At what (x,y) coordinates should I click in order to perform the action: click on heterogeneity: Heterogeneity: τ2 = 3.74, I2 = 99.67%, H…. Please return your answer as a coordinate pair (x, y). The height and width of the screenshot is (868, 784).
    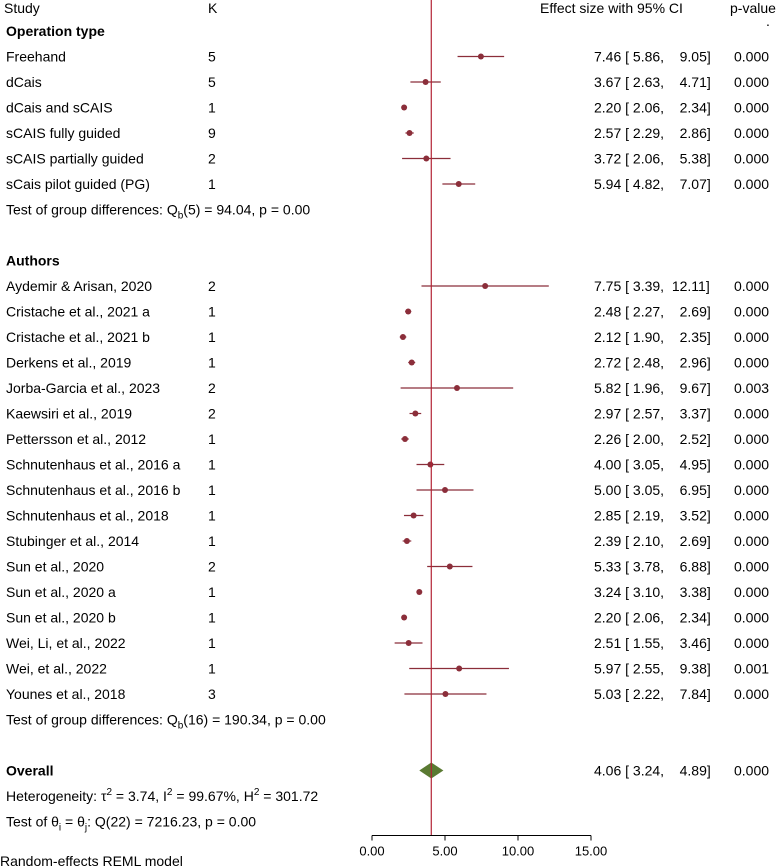
    Looking at the image, I should click on (162, 795).